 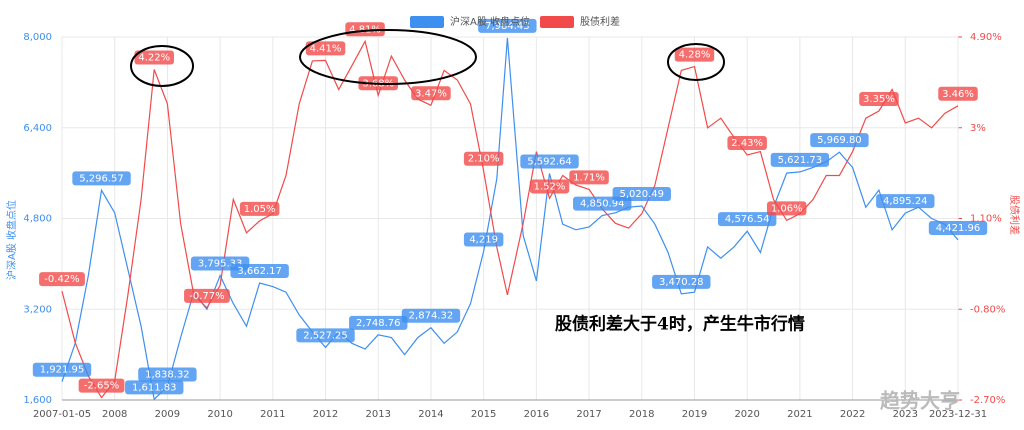 I want to click on x-tick-label: 2011, so click(x=272, y=414).